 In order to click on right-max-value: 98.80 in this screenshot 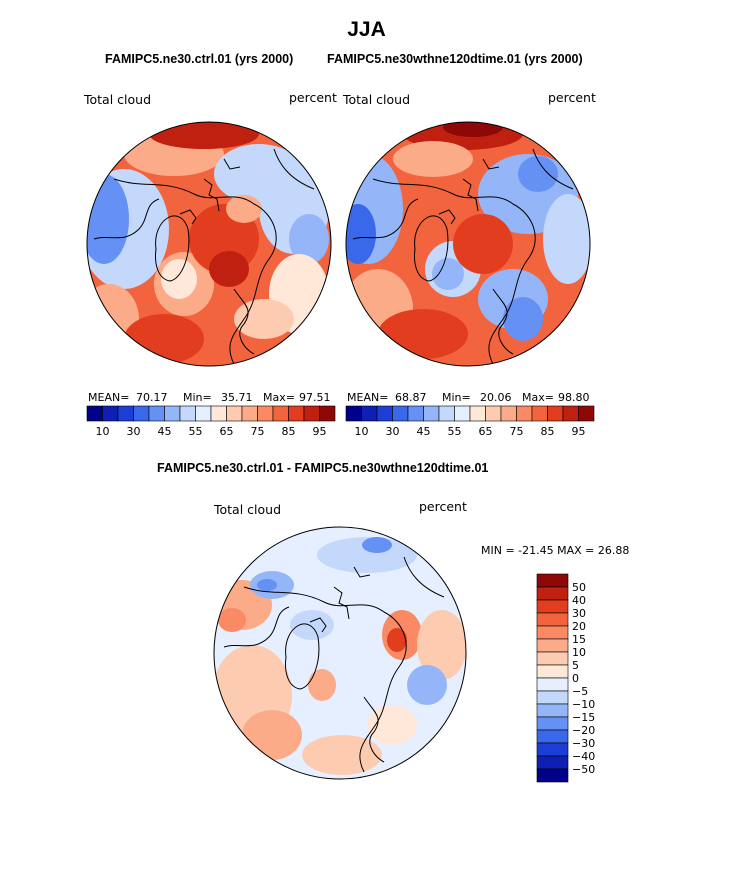, I will do `click(574, 397)`.